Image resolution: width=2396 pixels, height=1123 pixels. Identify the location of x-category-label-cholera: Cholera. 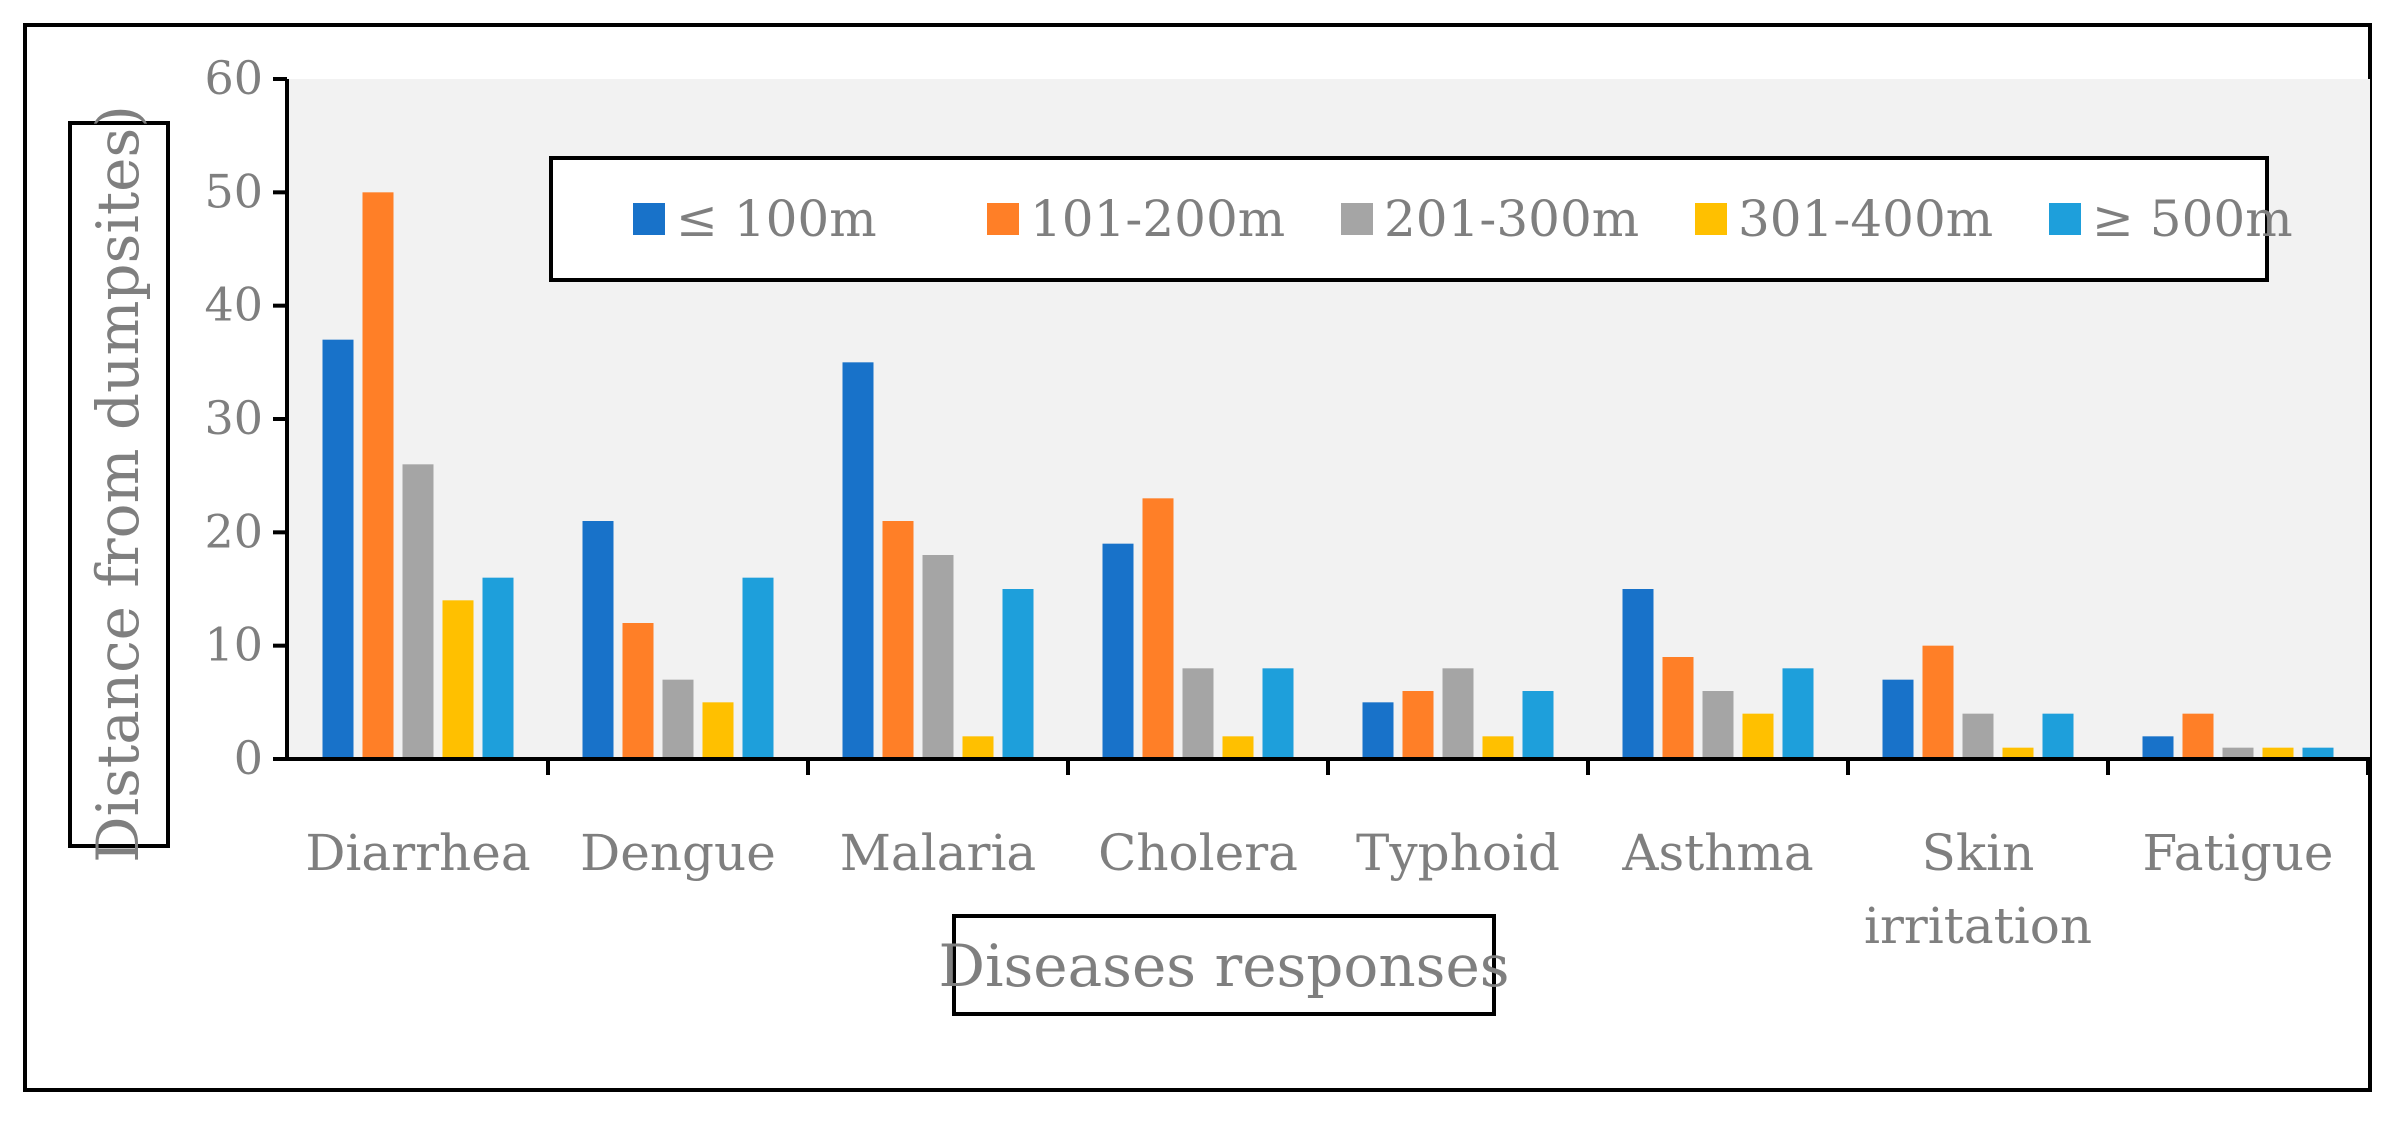
(1198, 853).